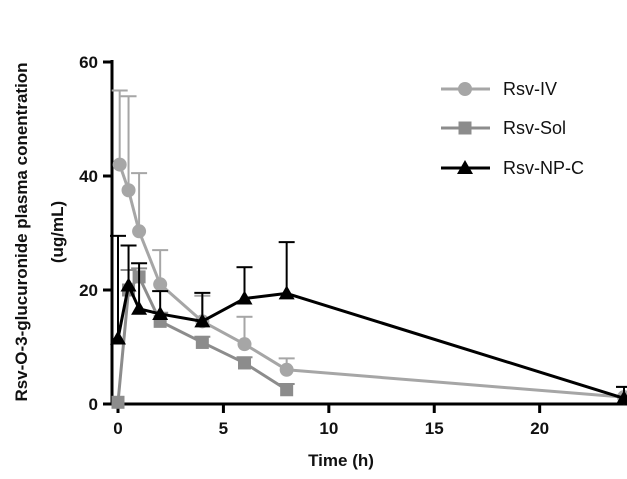 The height and width of the screenshot is (479, 627). I want to click on x-tick-label: 0, so click(117, 428).